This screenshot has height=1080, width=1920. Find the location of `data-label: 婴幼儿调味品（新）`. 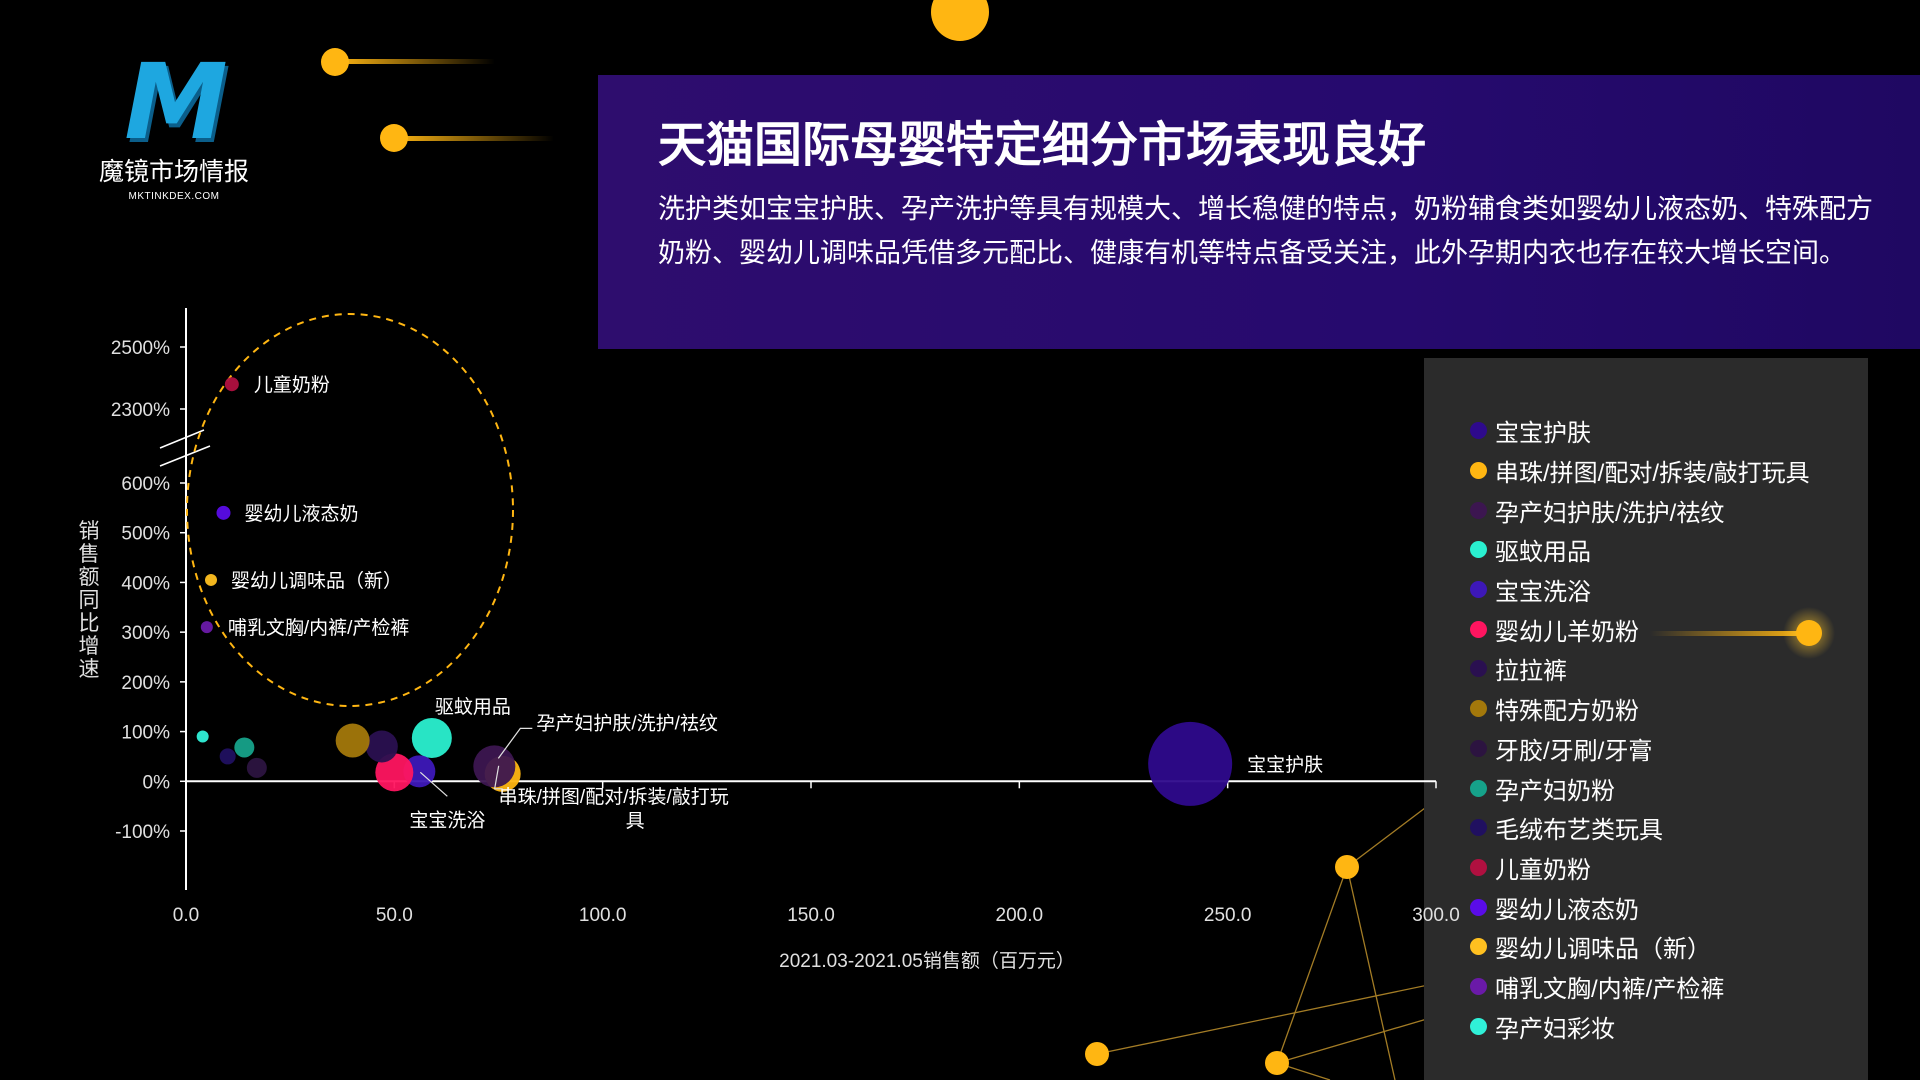

data-label: 婴幼儿调味品（新） is located at coordinates (316, 581).